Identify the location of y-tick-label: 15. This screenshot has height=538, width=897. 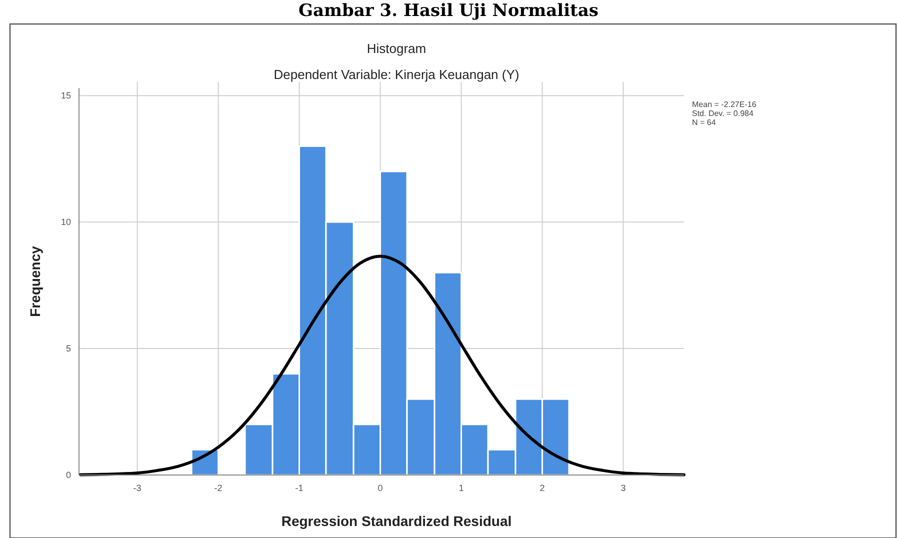
(65, 95).